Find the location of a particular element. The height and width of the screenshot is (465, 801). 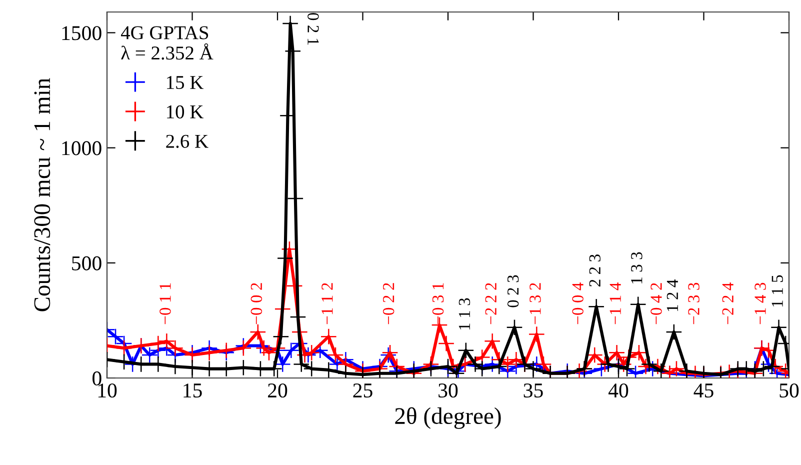

y-tick-label: 1500 is located at coordinates (82, 33).